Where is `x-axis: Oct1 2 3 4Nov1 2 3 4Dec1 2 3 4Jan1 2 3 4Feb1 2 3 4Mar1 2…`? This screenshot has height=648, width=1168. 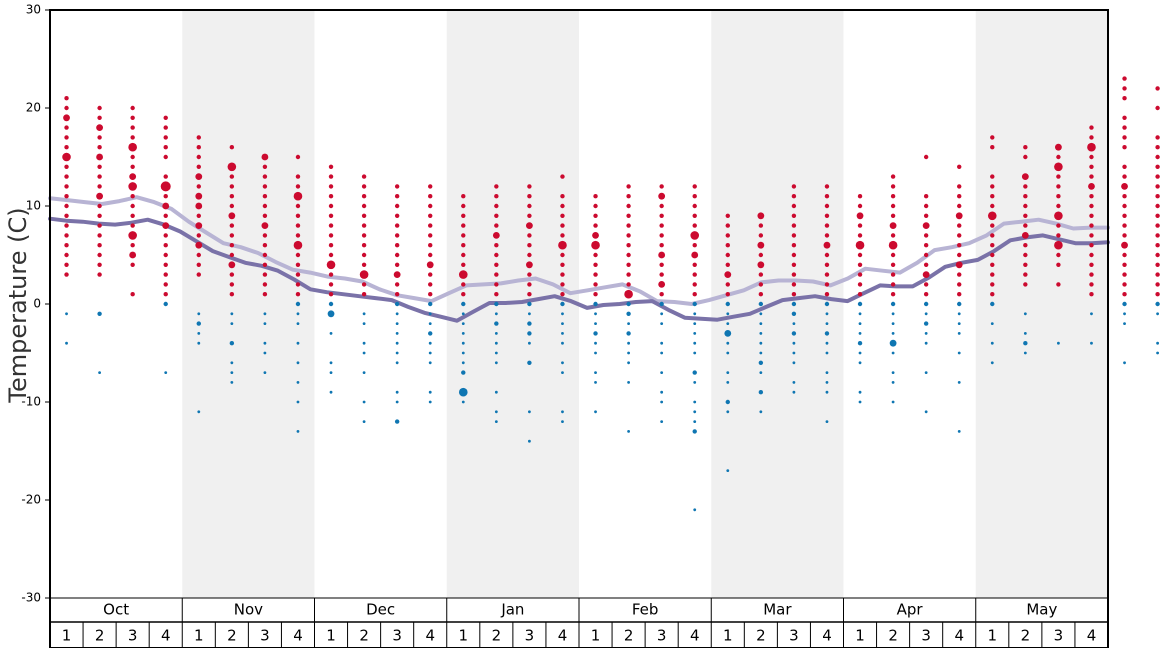
x-axis: Oct1 2 3 4Nov1 2 3 4Dec1 2 3 4Jan1 2 3 4Feb1 2 3 4Mar1 2… is located at coordinates (579, 623).